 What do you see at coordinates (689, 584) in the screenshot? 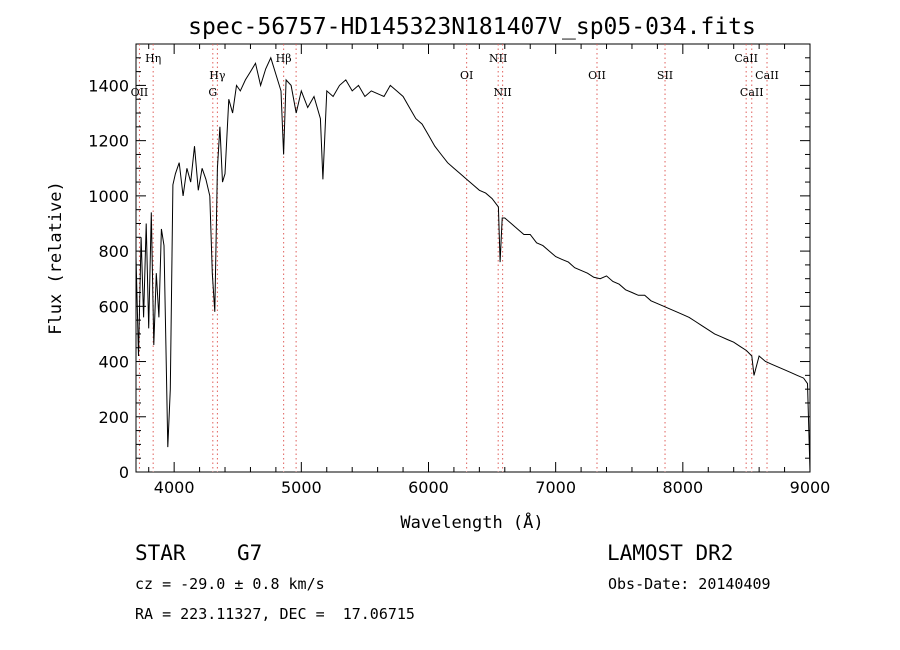
I see `obs-date: Obs-Date: 20140409` at bounding box center [689, 584].